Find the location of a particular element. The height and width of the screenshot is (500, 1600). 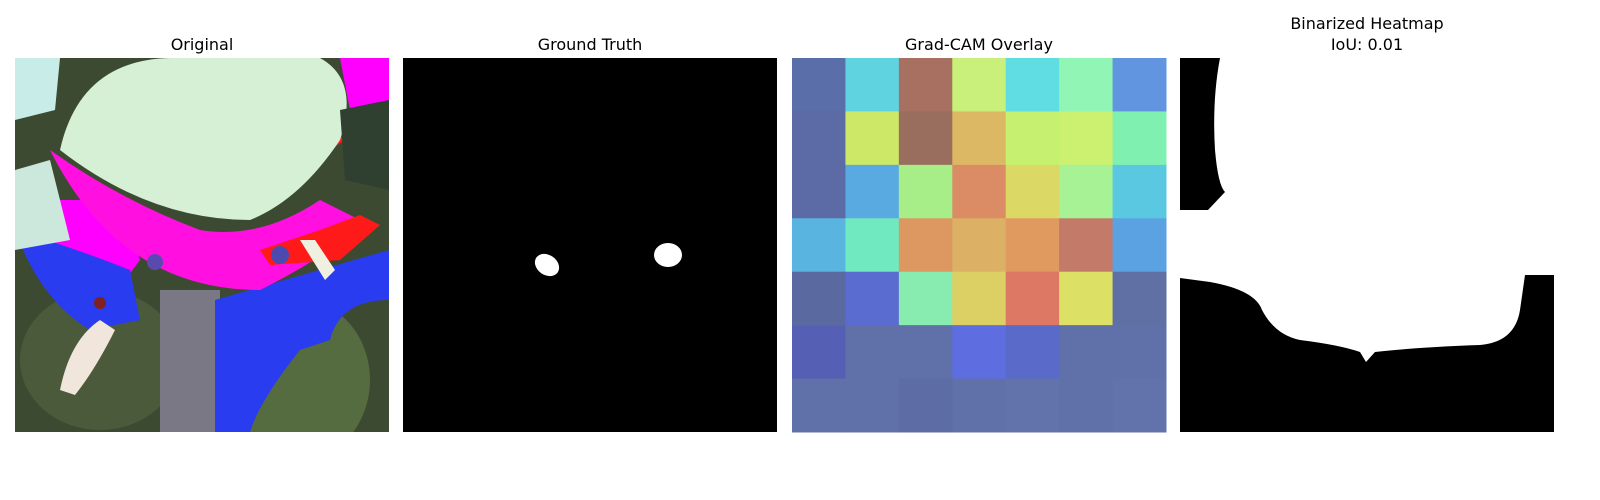

panel-title: Ground Truth is located at coordinates (590, 44).